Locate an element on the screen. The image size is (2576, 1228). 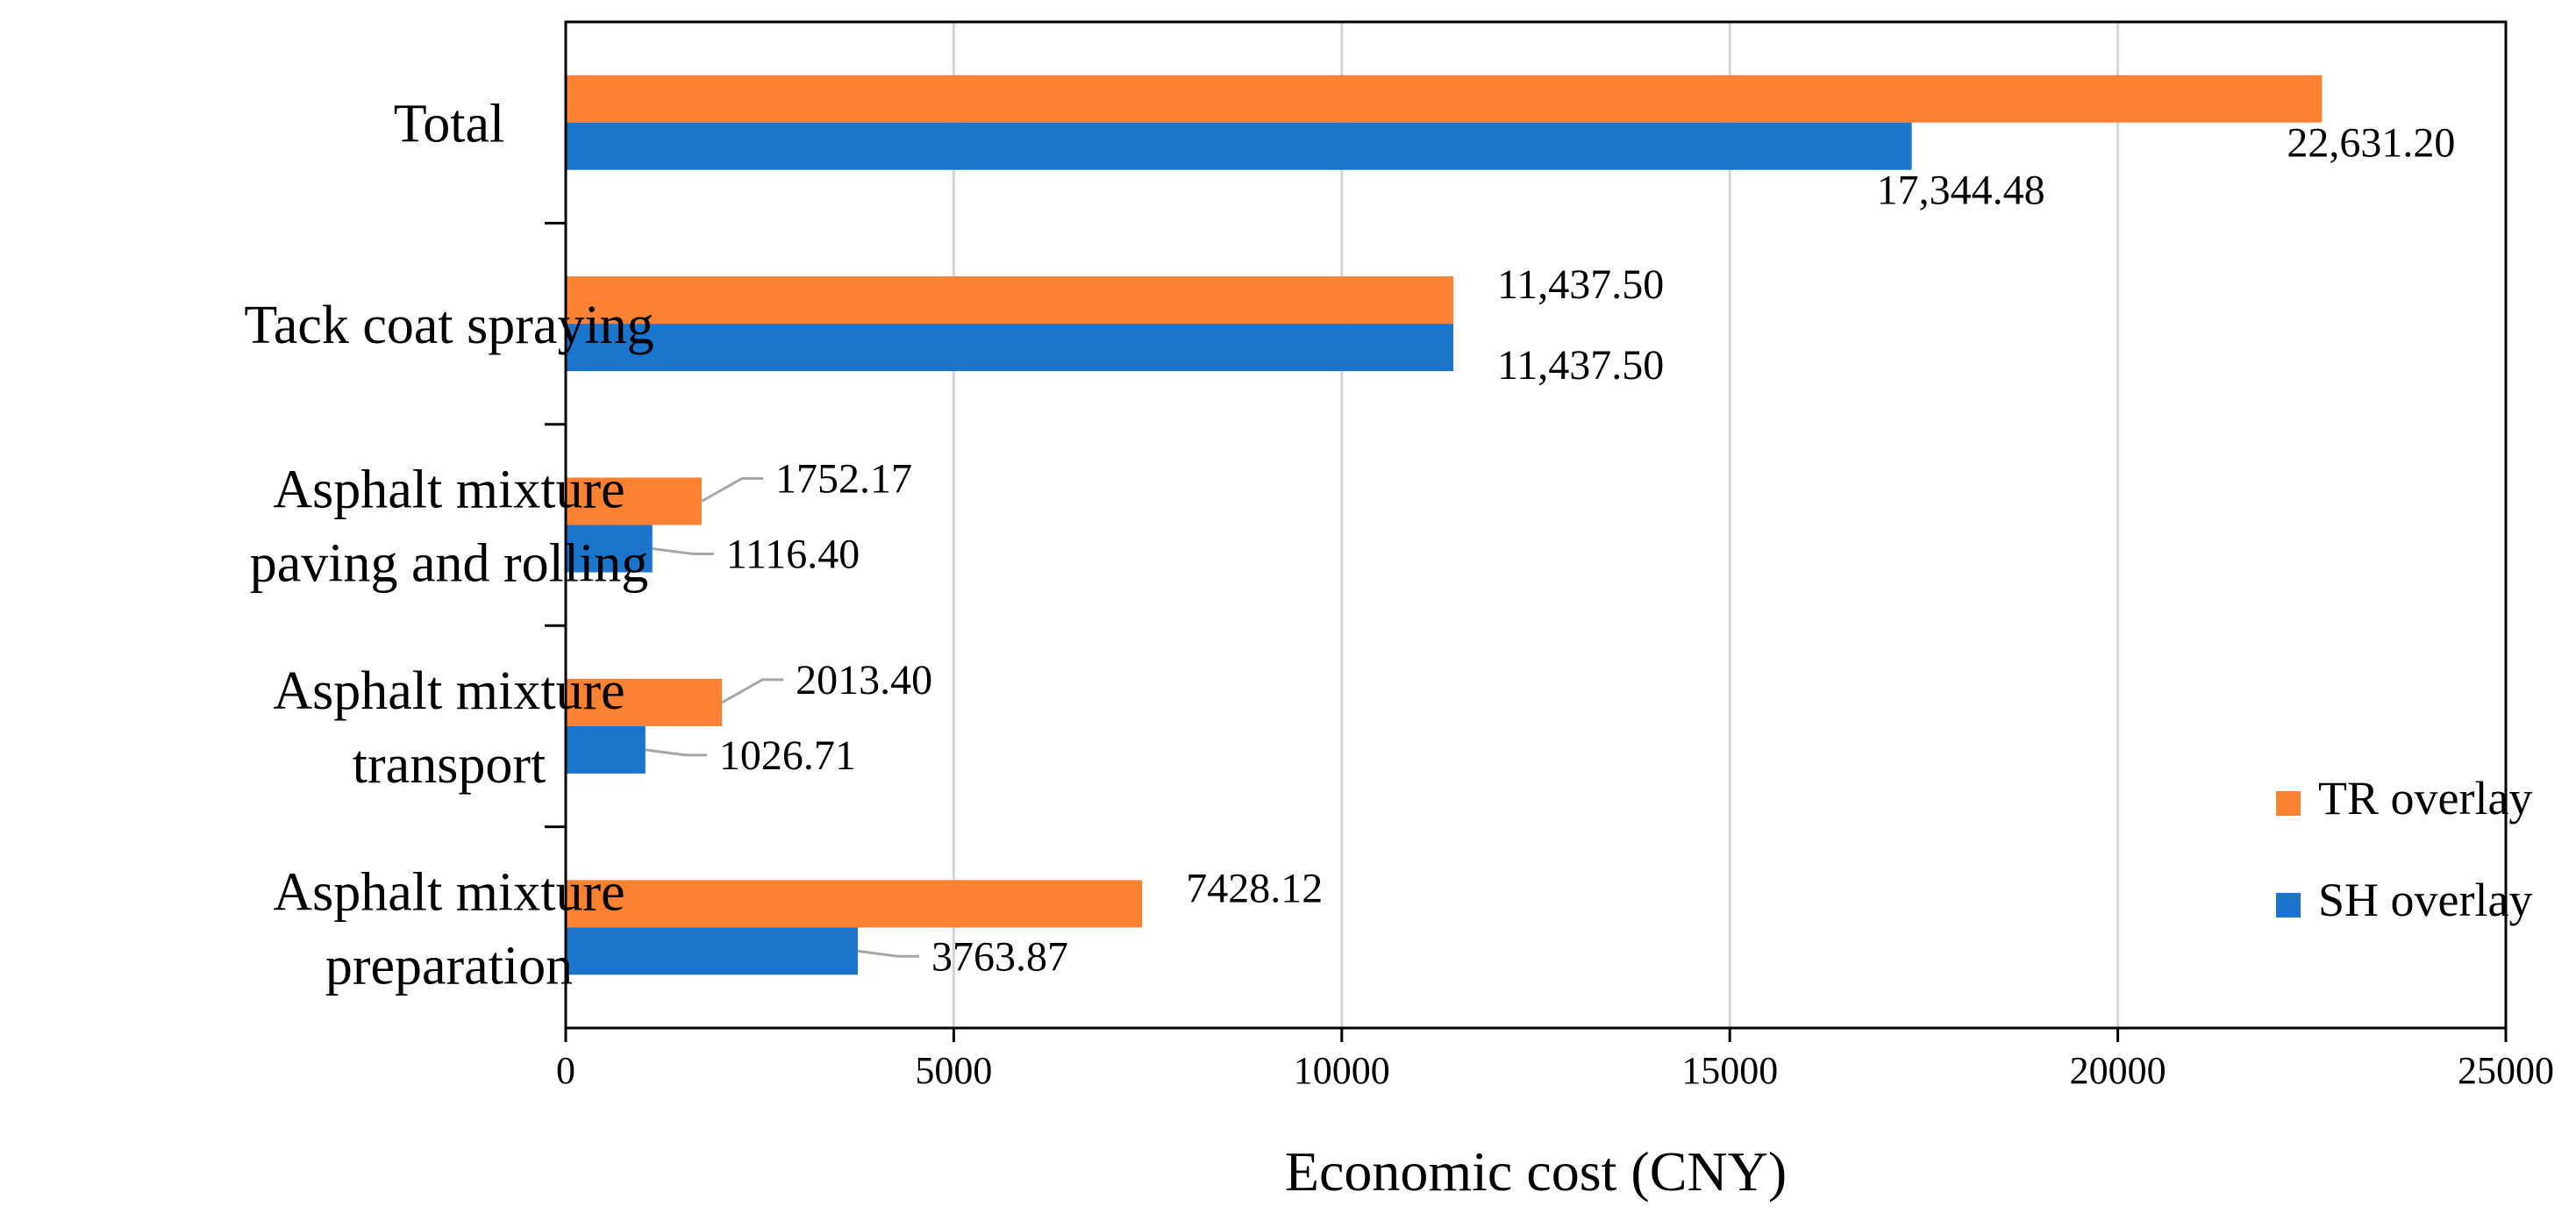
data-label: 1752.17 is located at coordinates (844, 479).